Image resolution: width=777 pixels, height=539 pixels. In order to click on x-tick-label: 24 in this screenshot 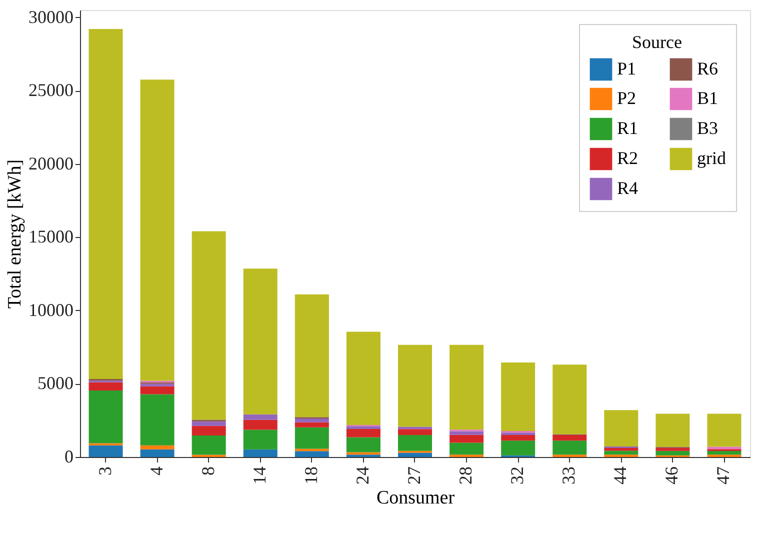, I will do `click(362, 475)`.